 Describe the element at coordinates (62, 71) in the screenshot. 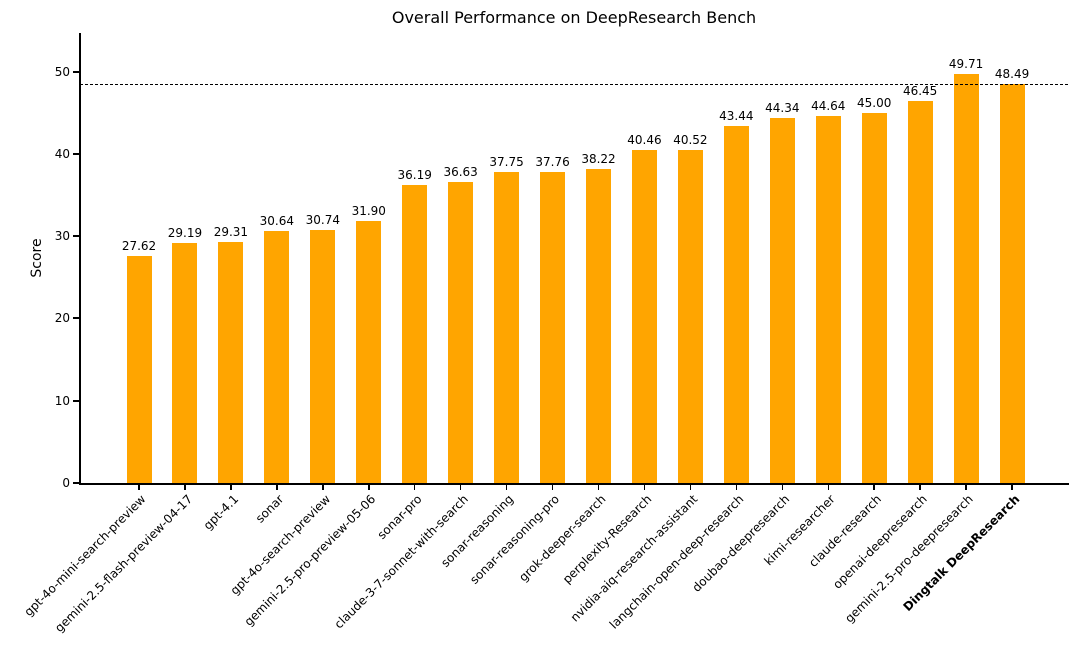

I see `y-tick-label: 50` at that location.